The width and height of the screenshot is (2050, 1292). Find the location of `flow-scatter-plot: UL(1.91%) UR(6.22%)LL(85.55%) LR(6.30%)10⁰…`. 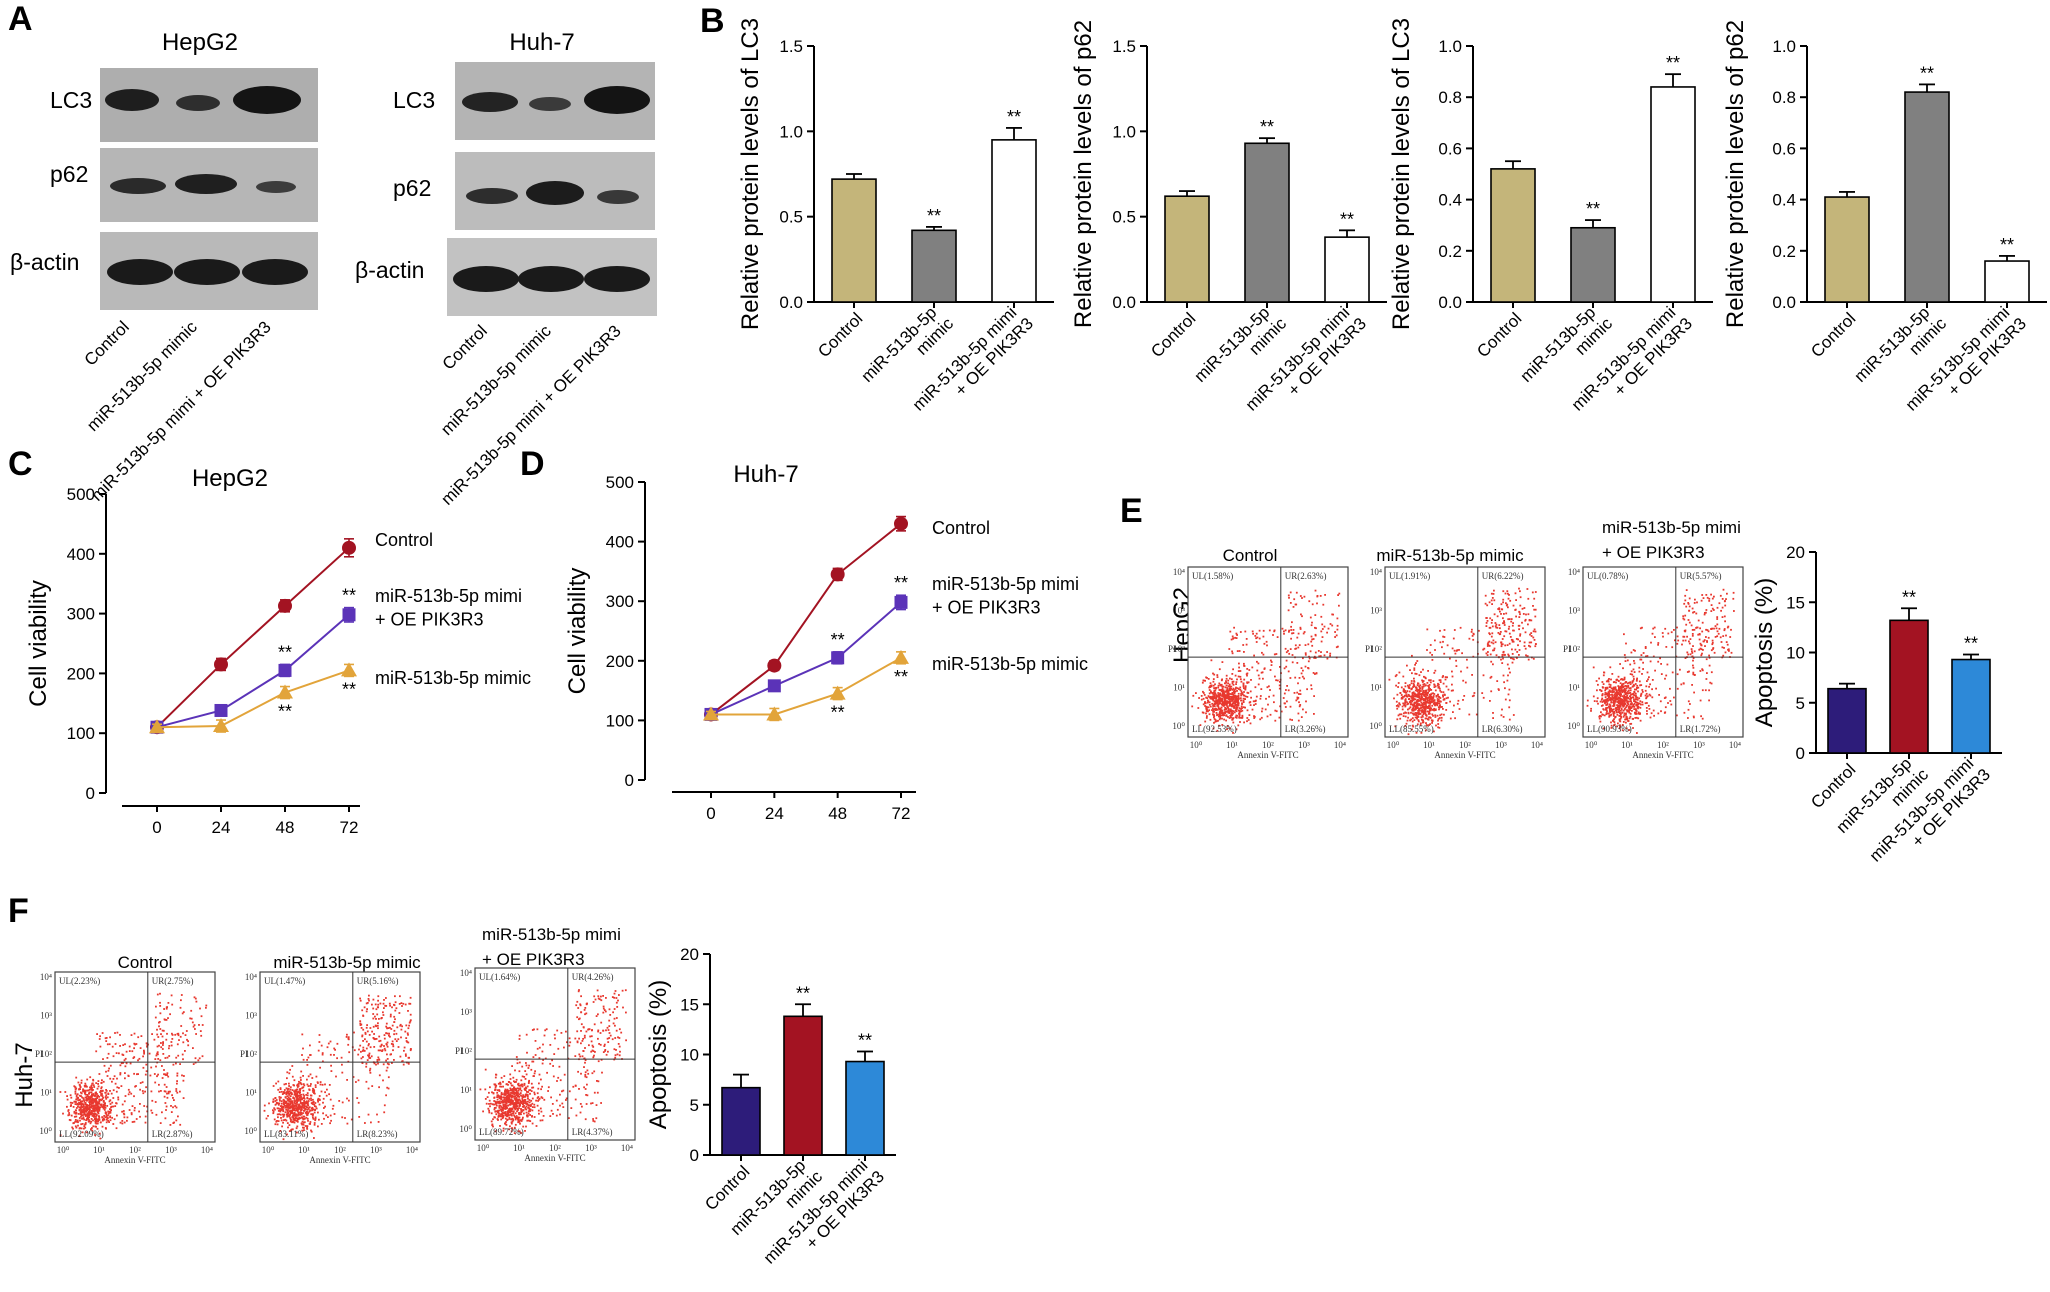

flow-scatter-plot: UL(1.91%) UR(6.22%)LL(85.55%) LR(6.30%)10⁰… is located at coordinates (1455, 663).